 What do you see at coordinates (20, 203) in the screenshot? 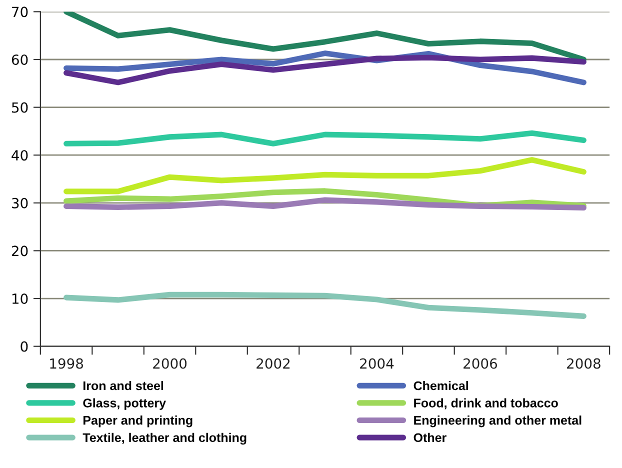
I see `y-tick-label: 30` at bounding box center [20, 203].